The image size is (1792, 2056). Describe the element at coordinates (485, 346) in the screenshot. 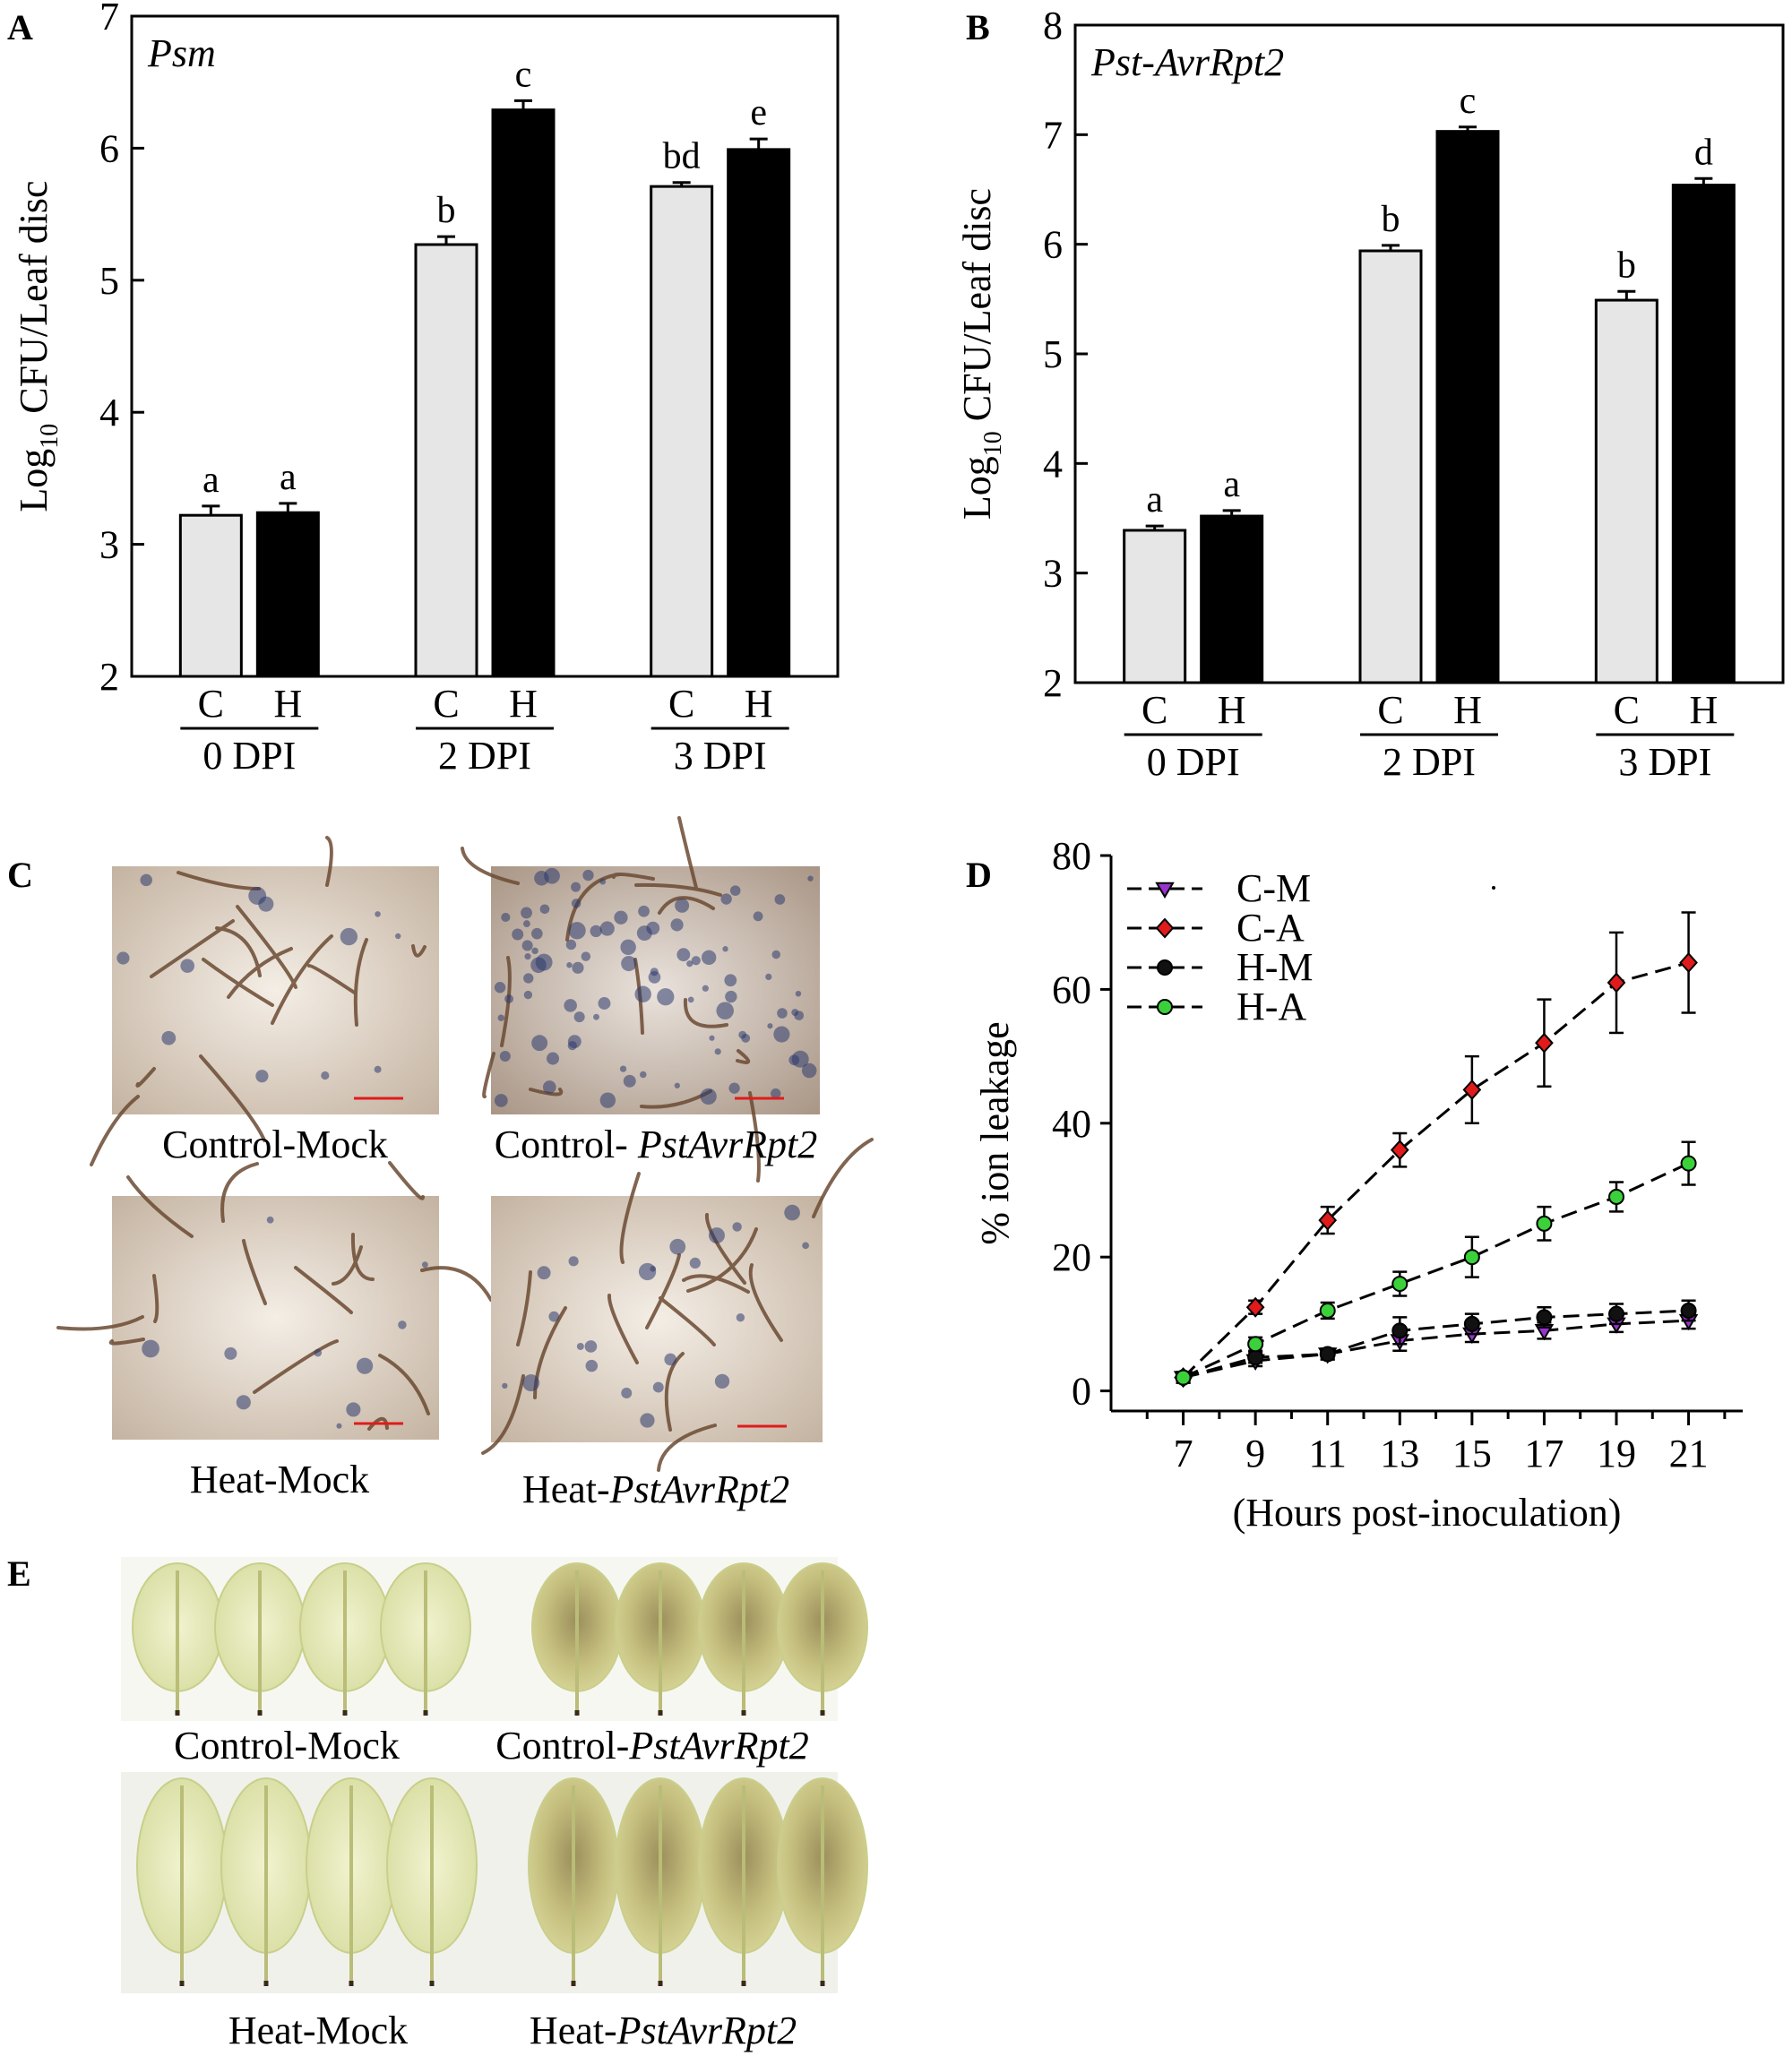

I see `plot-frame` at that location.